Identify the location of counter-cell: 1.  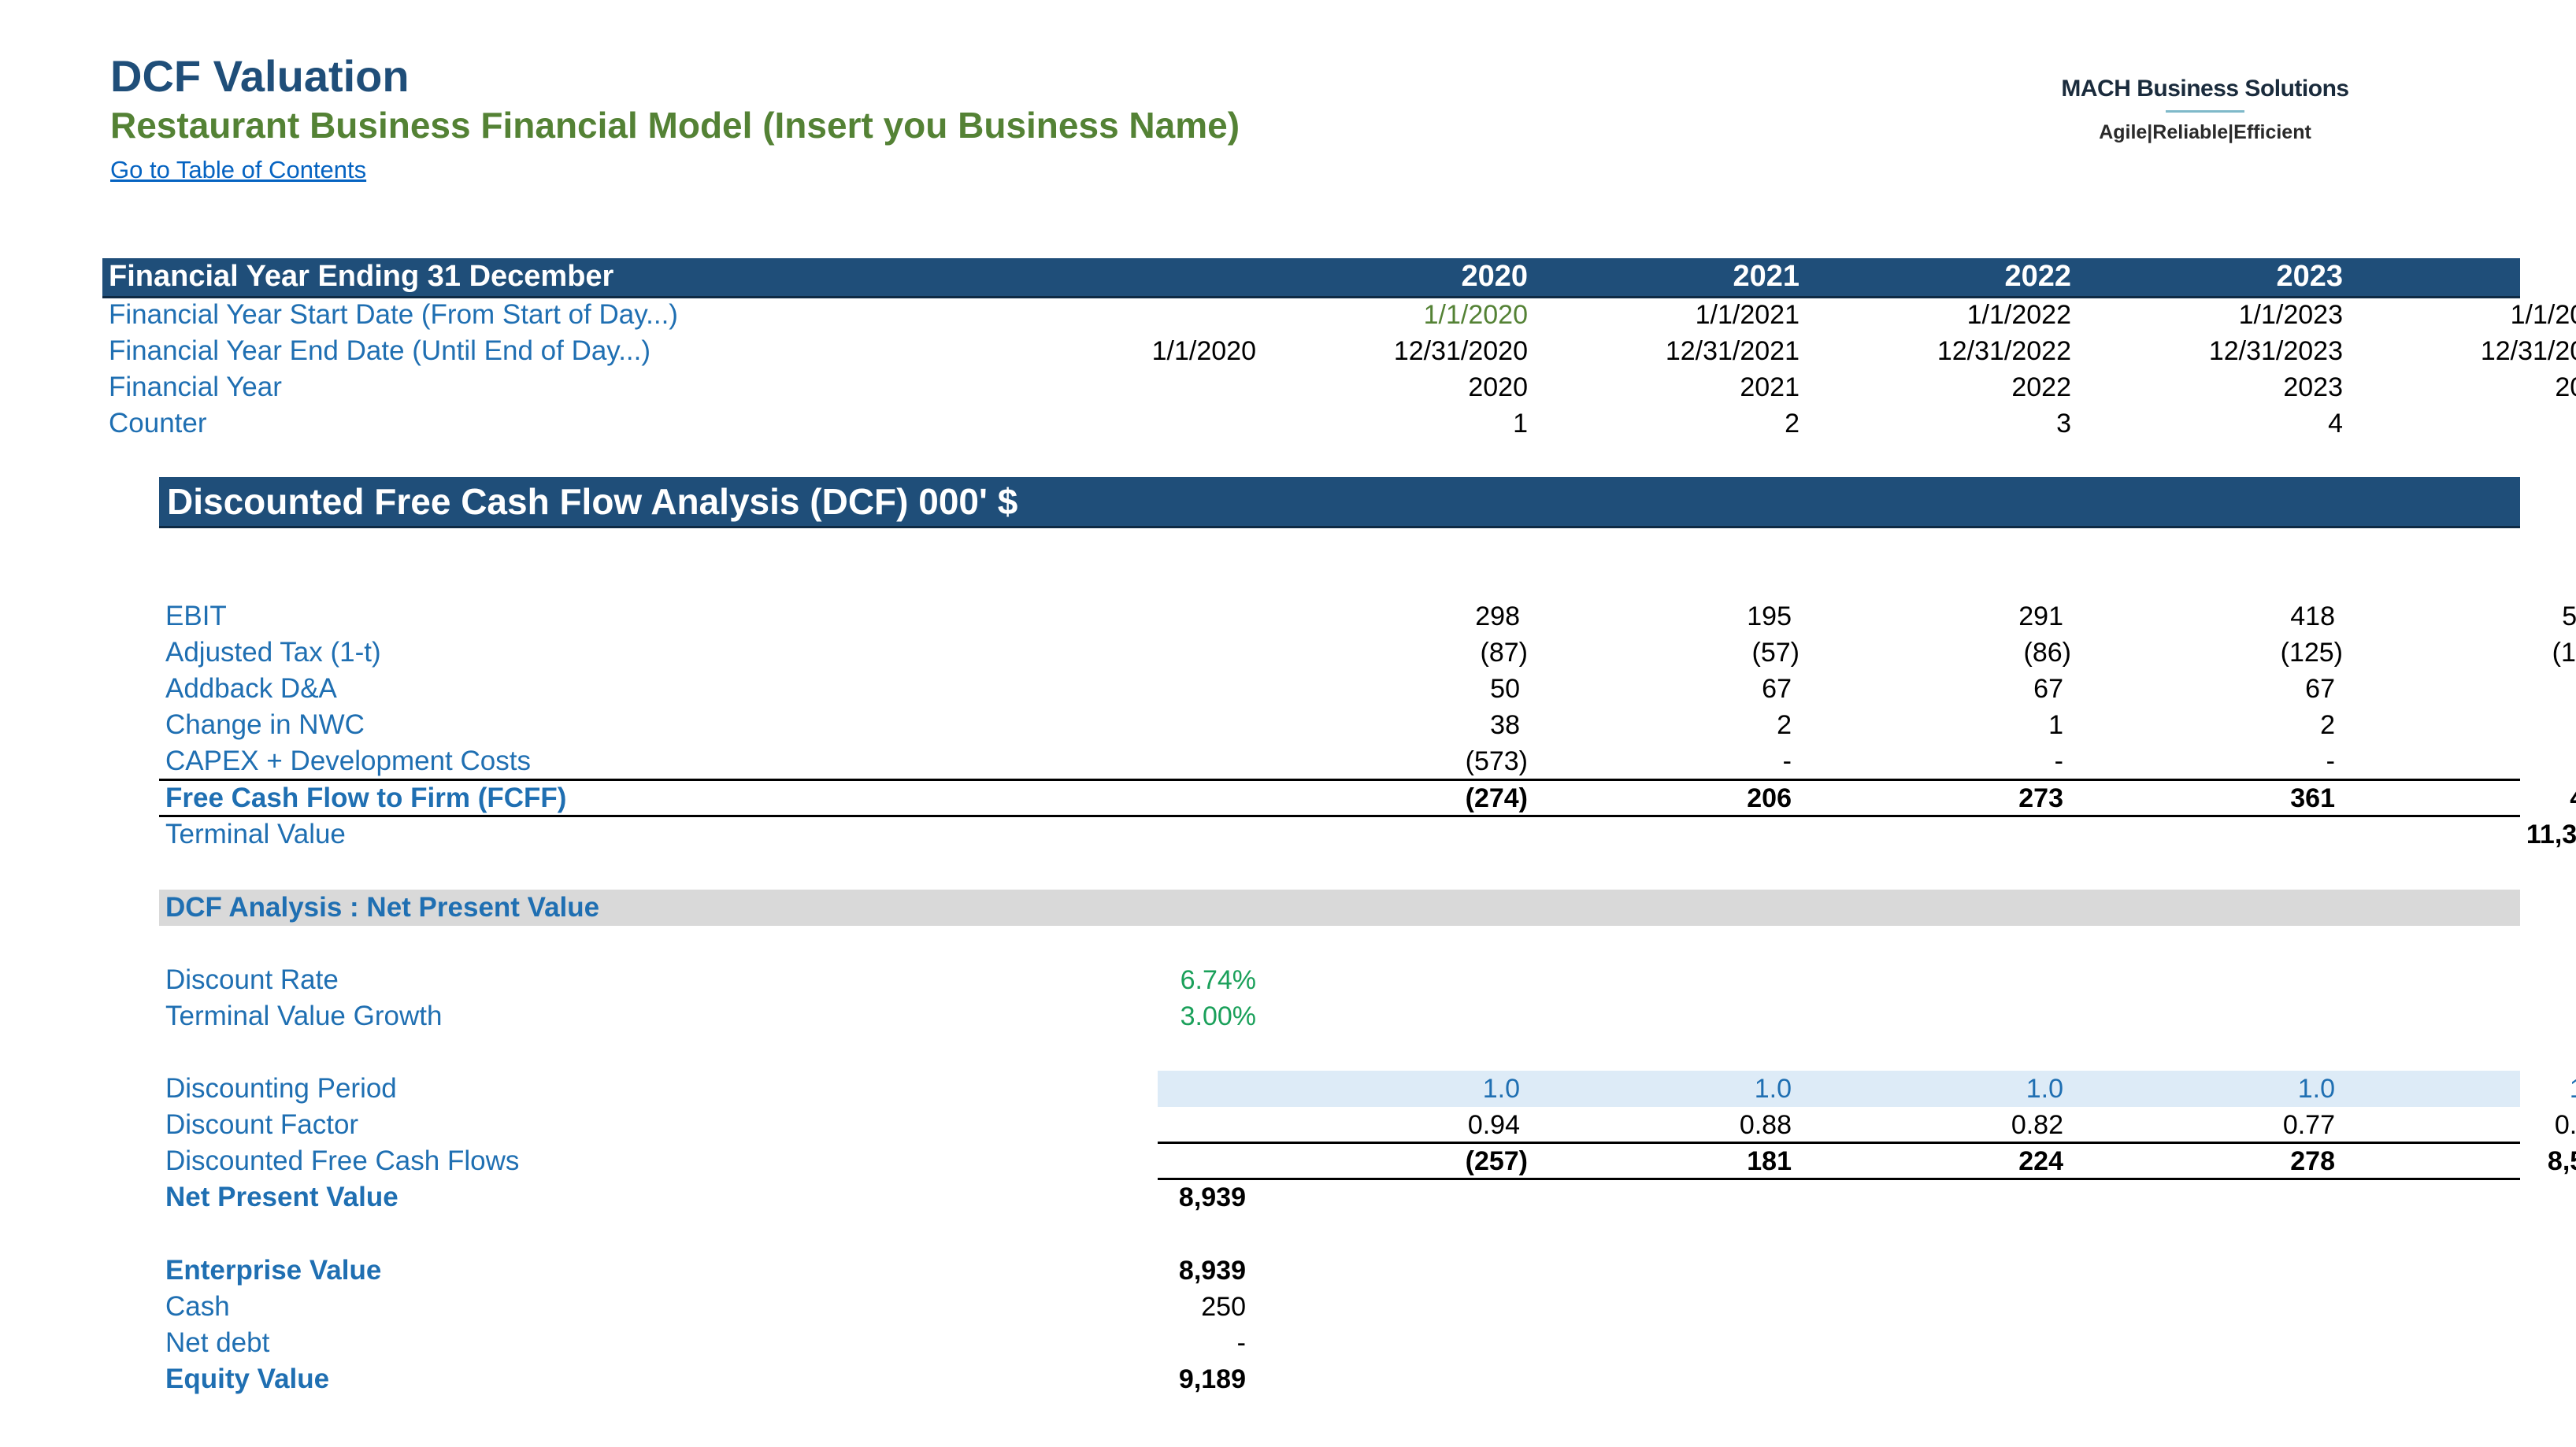
(1520, 424).